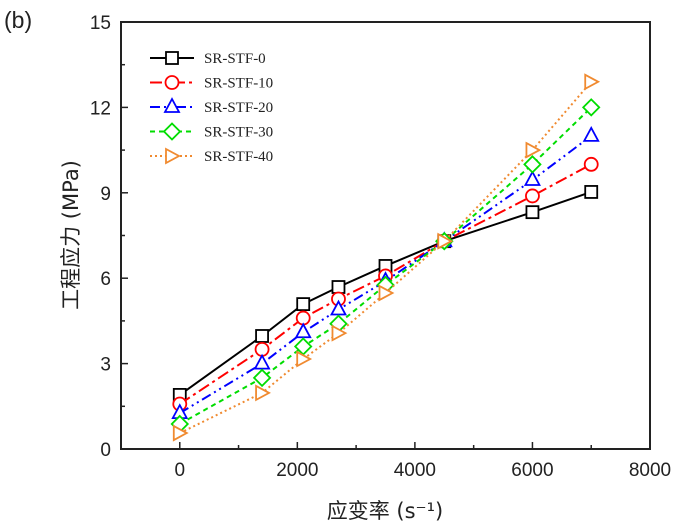 The height and width of the screenshot is (528, 679). What do you see at coordinates (18, 20) in the screenshot?
I see `panel-label: (b)` at bounding box center [18, 20].